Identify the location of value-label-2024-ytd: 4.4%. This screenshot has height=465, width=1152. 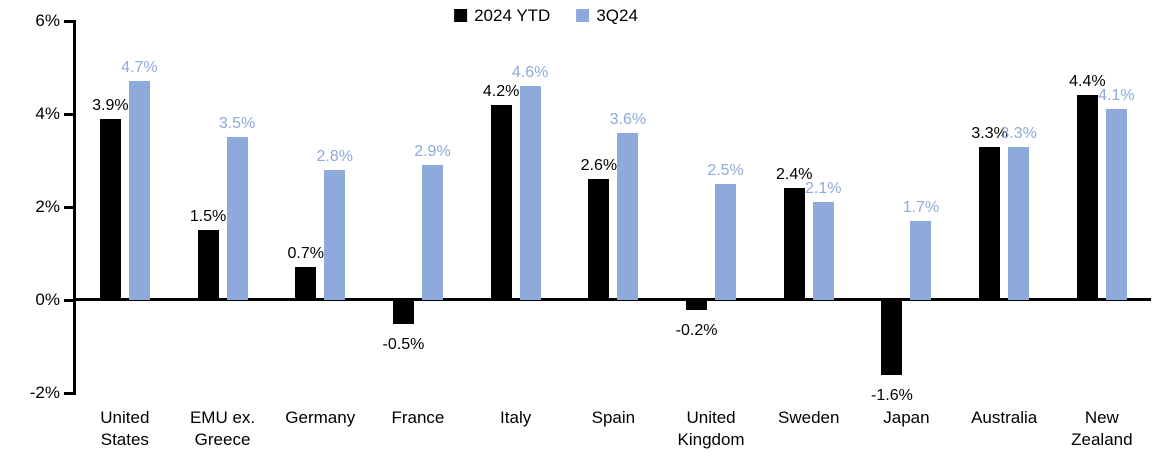
(1087, 82).